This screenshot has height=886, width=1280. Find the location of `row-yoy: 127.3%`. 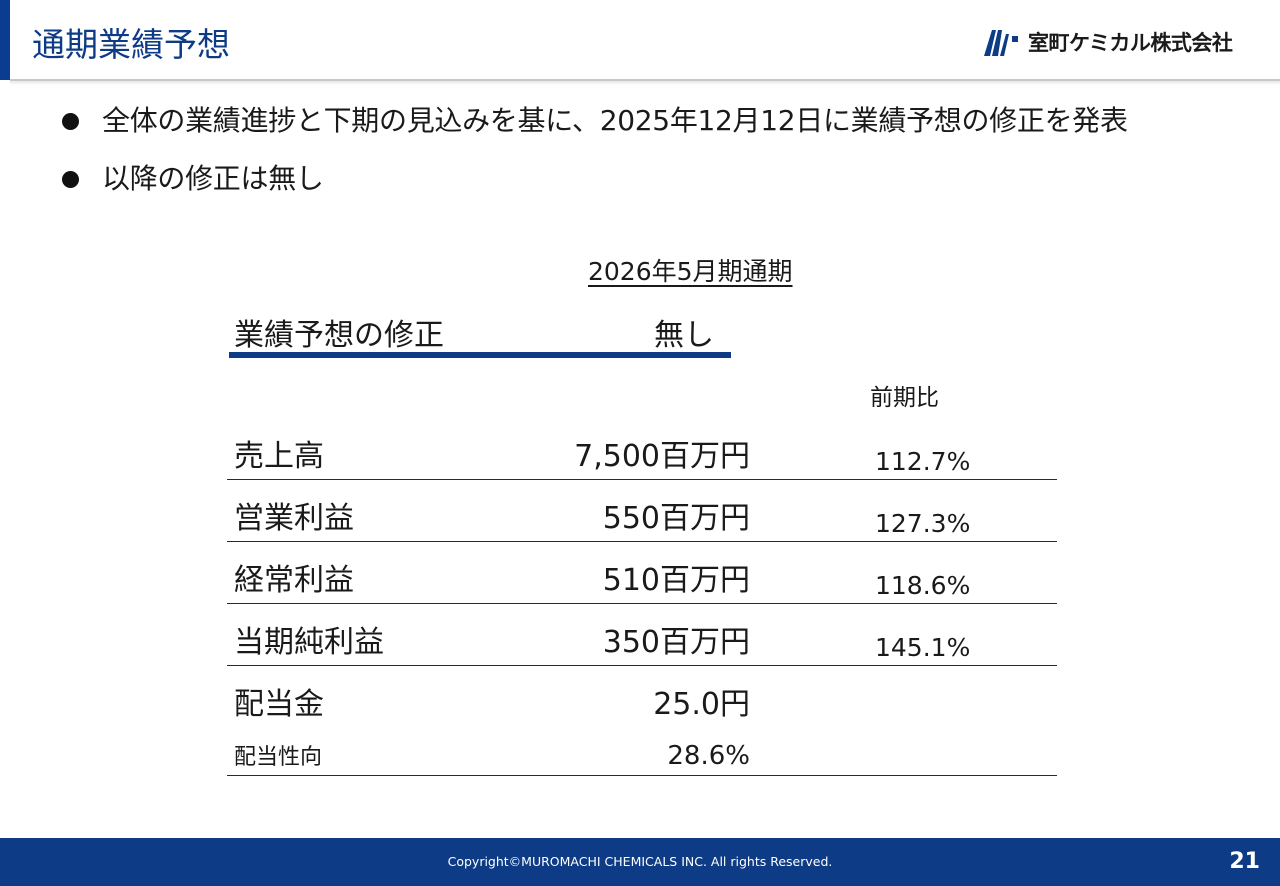

row-yoy: 127.3% is located at coordinates (923, 523).